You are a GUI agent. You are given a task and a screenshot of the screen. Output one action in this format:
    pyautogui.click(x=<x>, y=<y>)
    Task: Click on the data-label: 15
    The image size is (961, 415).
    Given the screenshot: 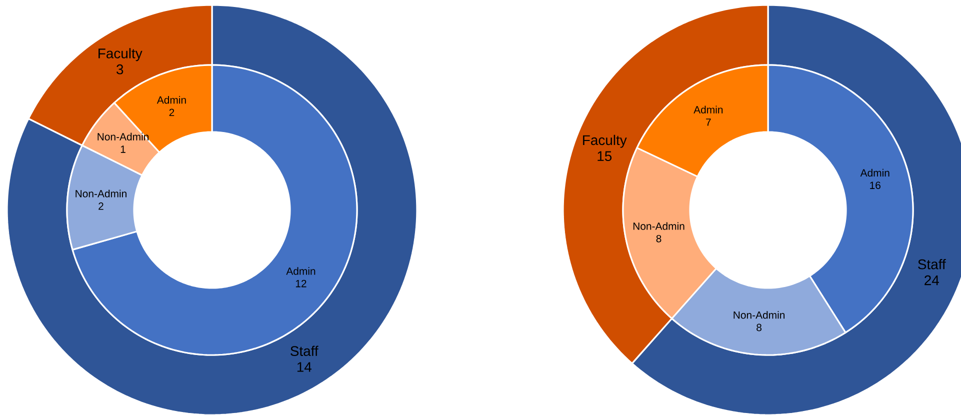 What is the action you would take?
    pyautogui.click(x=605, y=156)
    